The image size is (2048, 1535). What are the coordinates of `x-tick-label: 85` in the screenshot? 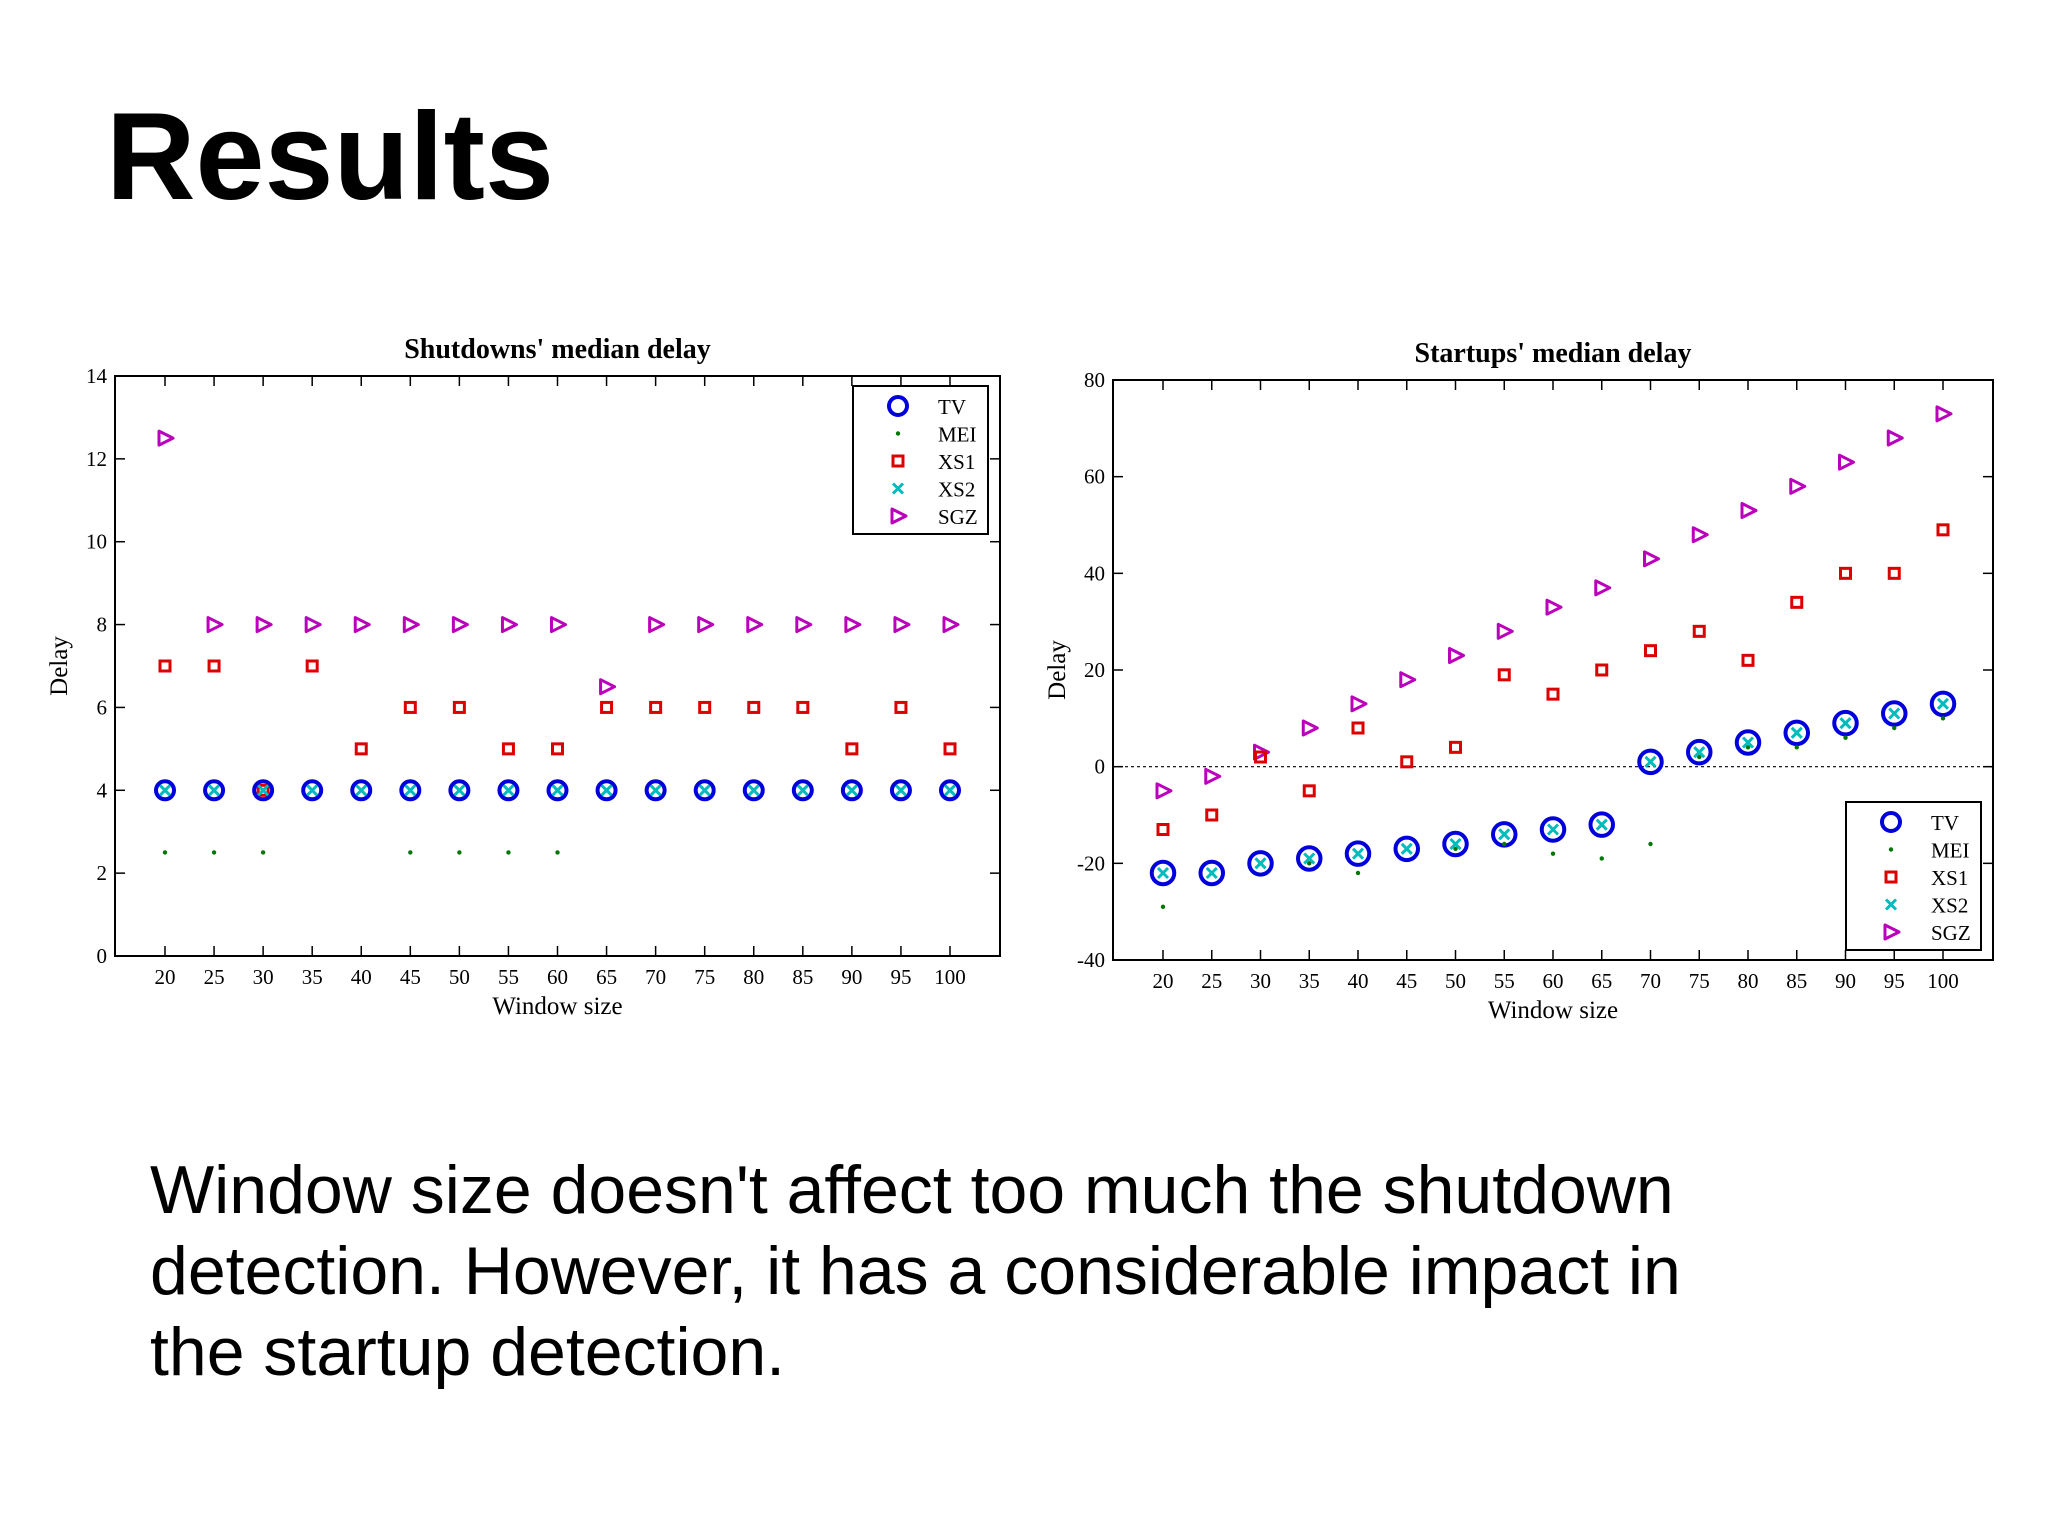 It's located at (1796, 981).